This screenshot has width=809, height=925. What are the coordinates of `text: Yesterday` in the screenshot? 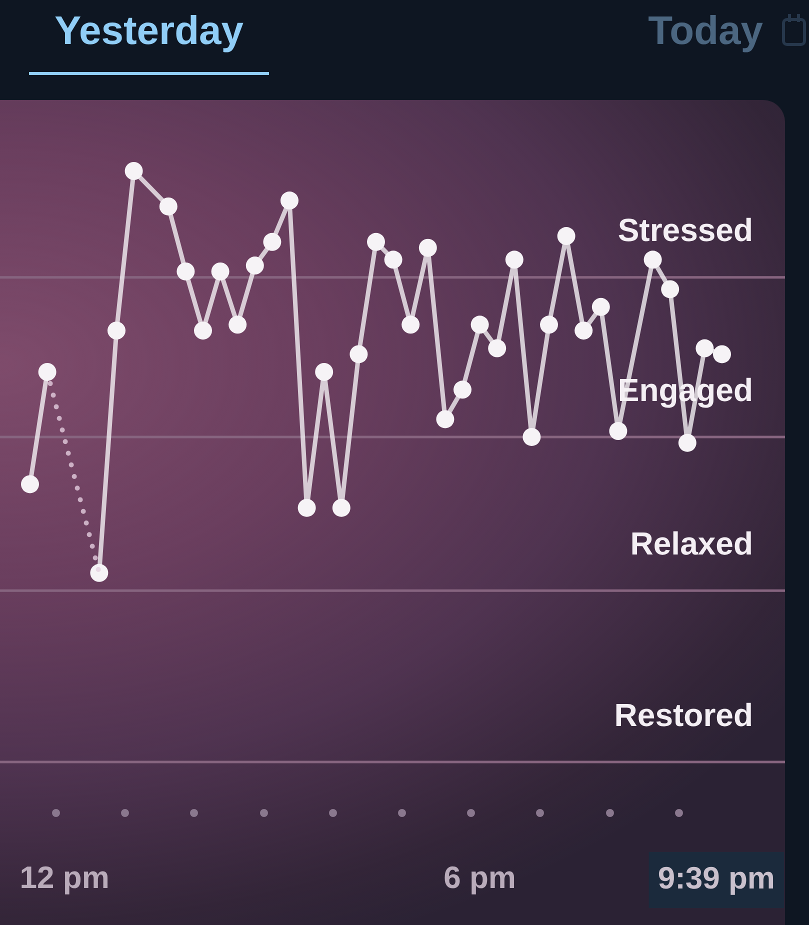 It's located at (149, 31).